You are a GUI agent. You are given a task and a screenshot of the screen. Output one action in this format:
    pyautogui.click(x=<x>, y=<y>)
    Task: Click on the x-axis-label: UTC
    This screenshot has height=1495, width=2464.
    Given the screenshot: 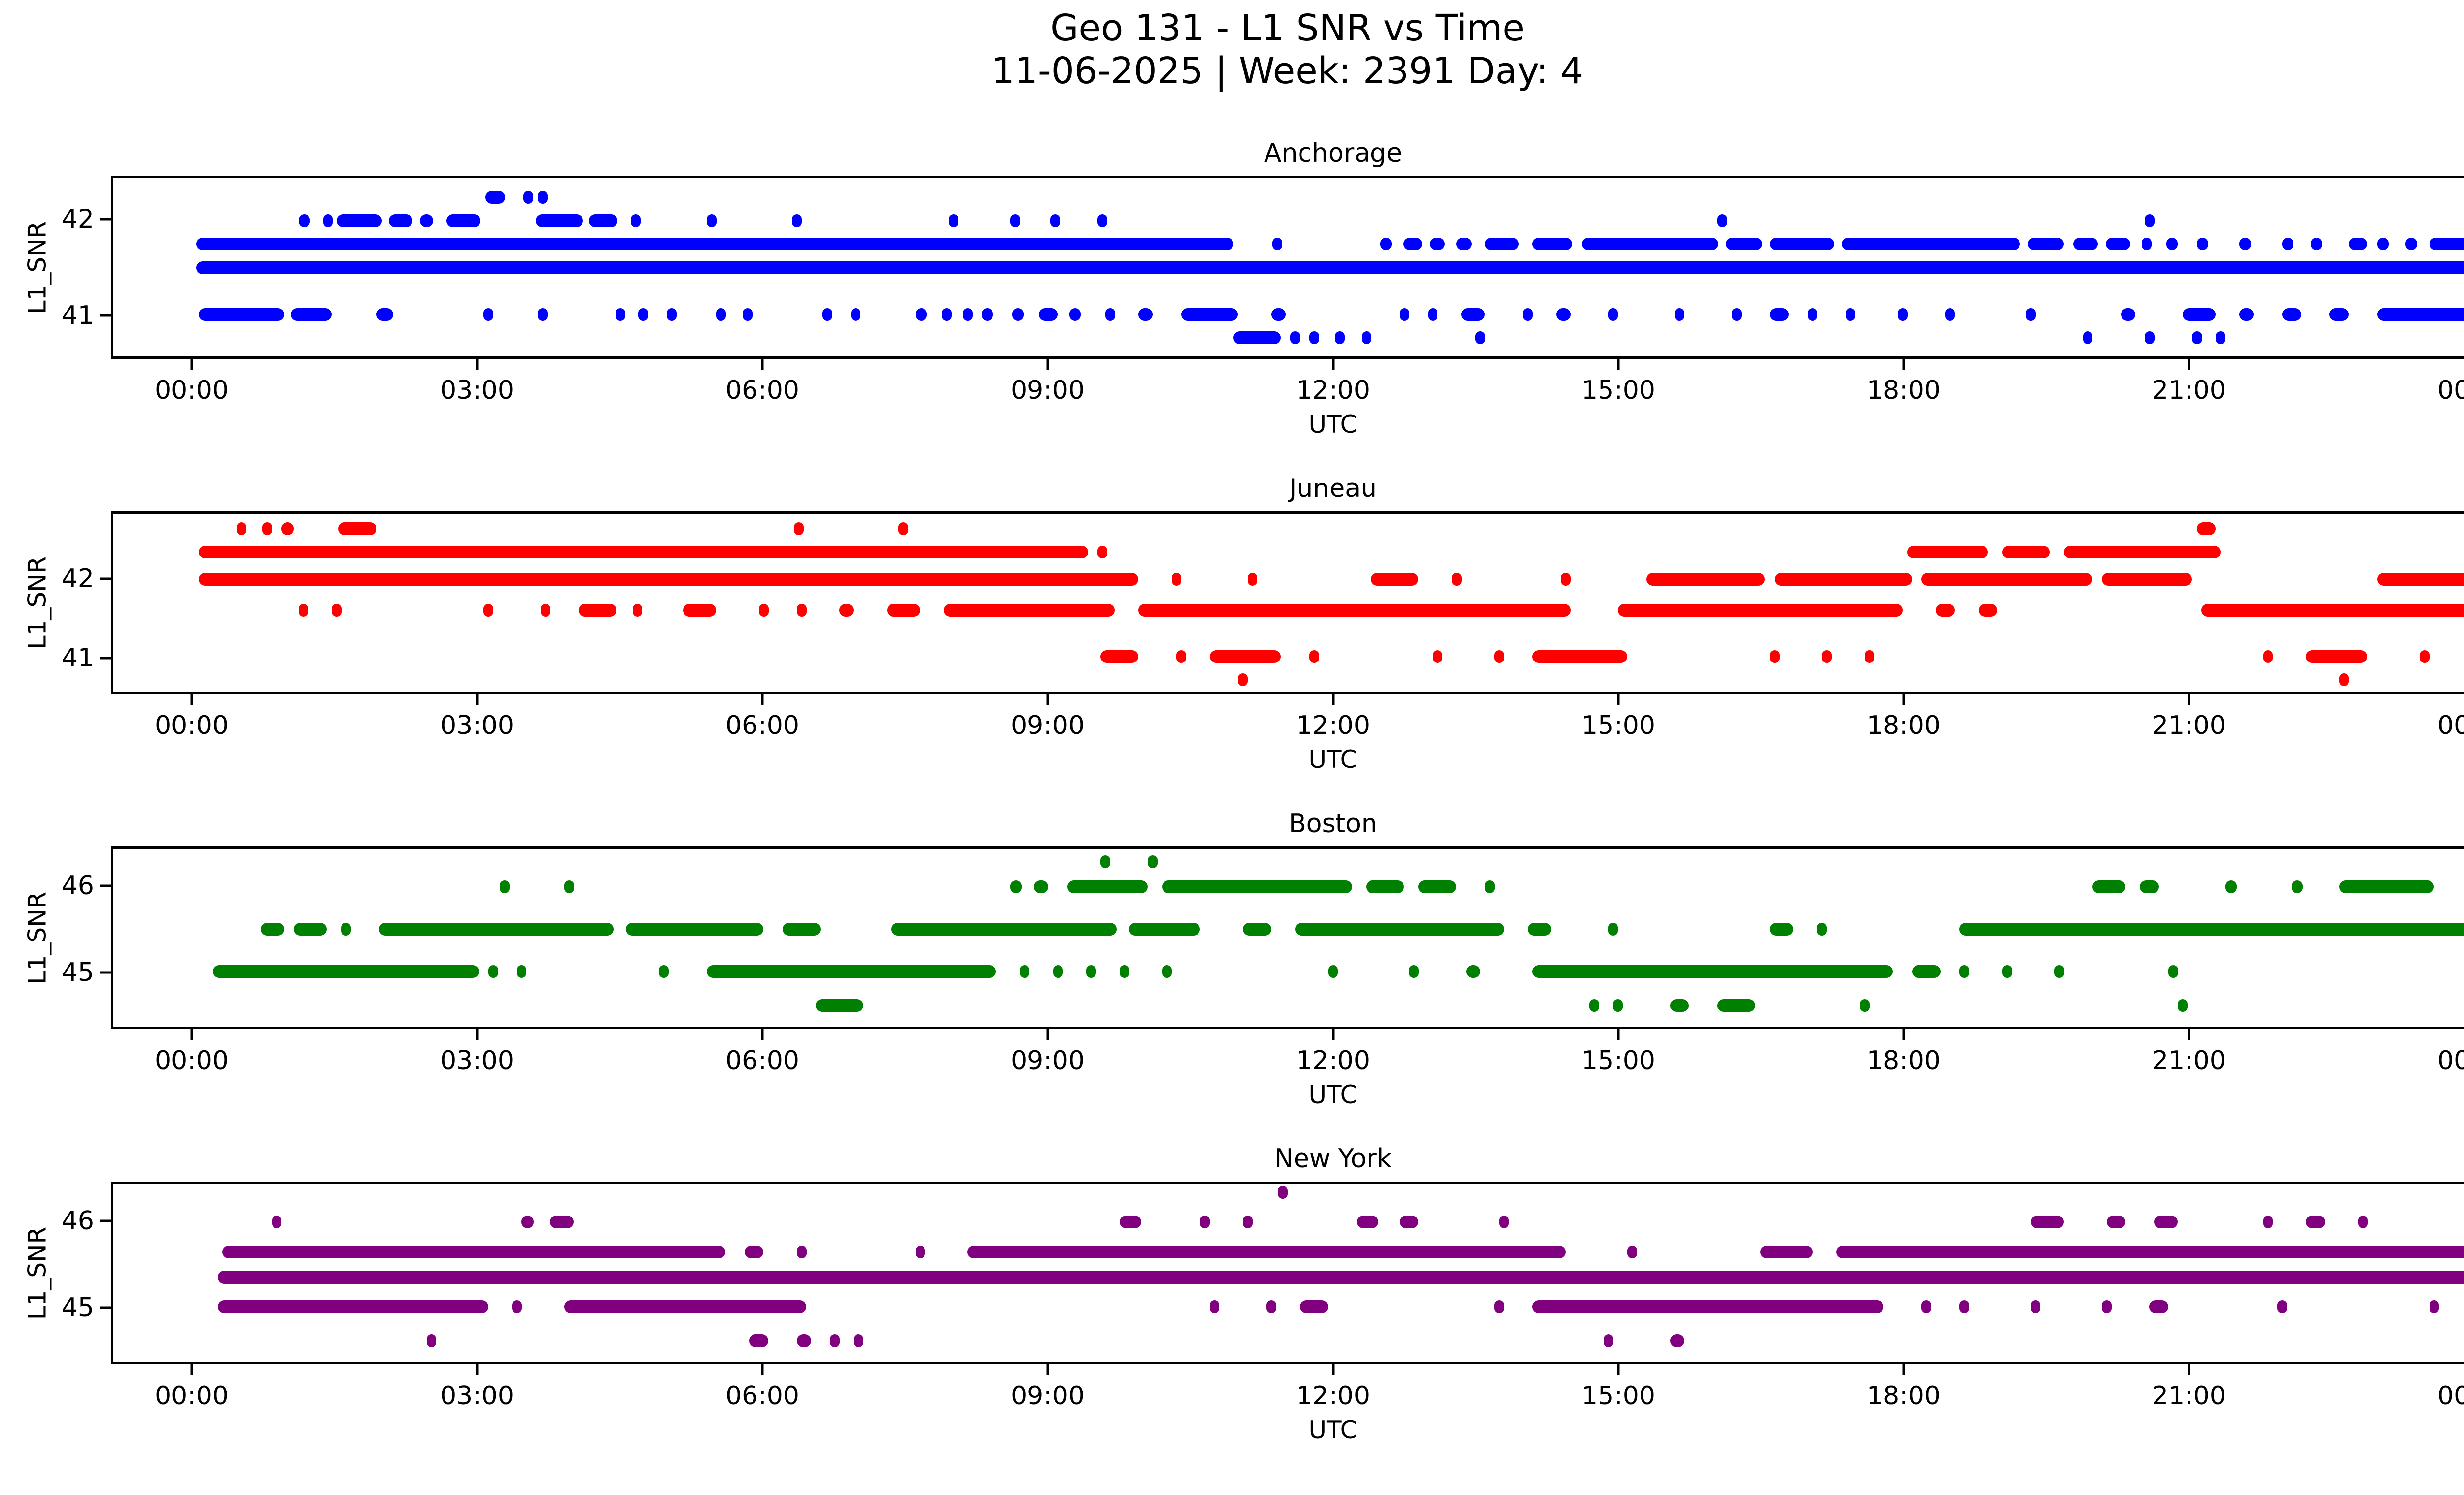 What is the action you would take?
    pyautogui.click(x=1333, y=759)
    